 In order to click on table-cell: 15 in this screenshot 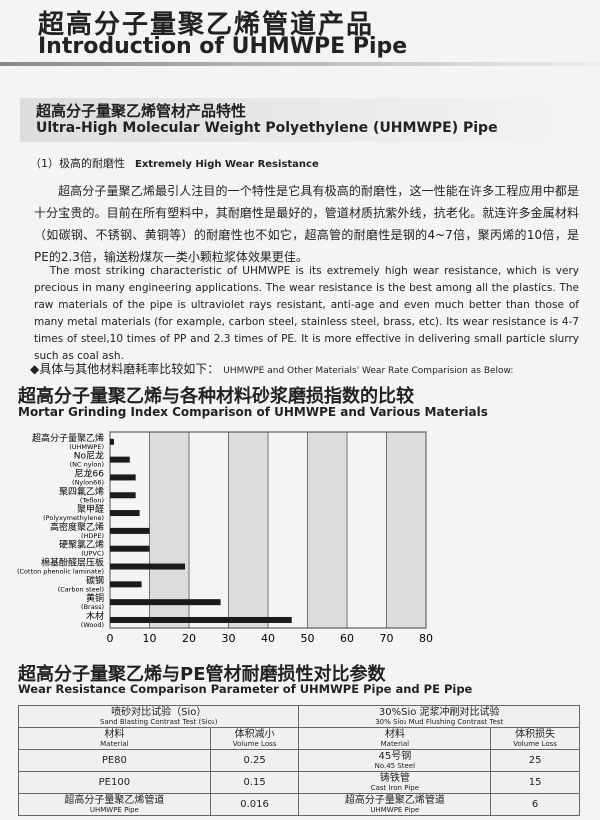, I will do `click(535, 782)`.